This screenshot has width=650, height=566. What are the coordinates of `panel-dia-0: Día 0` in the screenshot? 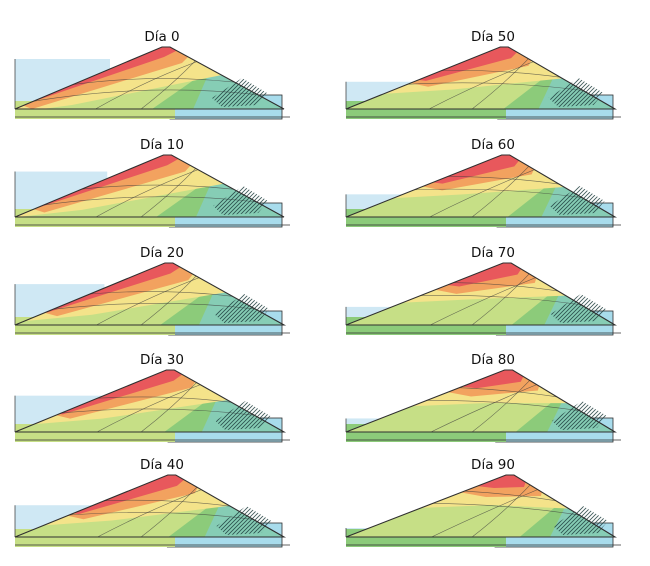 It's located at (162, 82).